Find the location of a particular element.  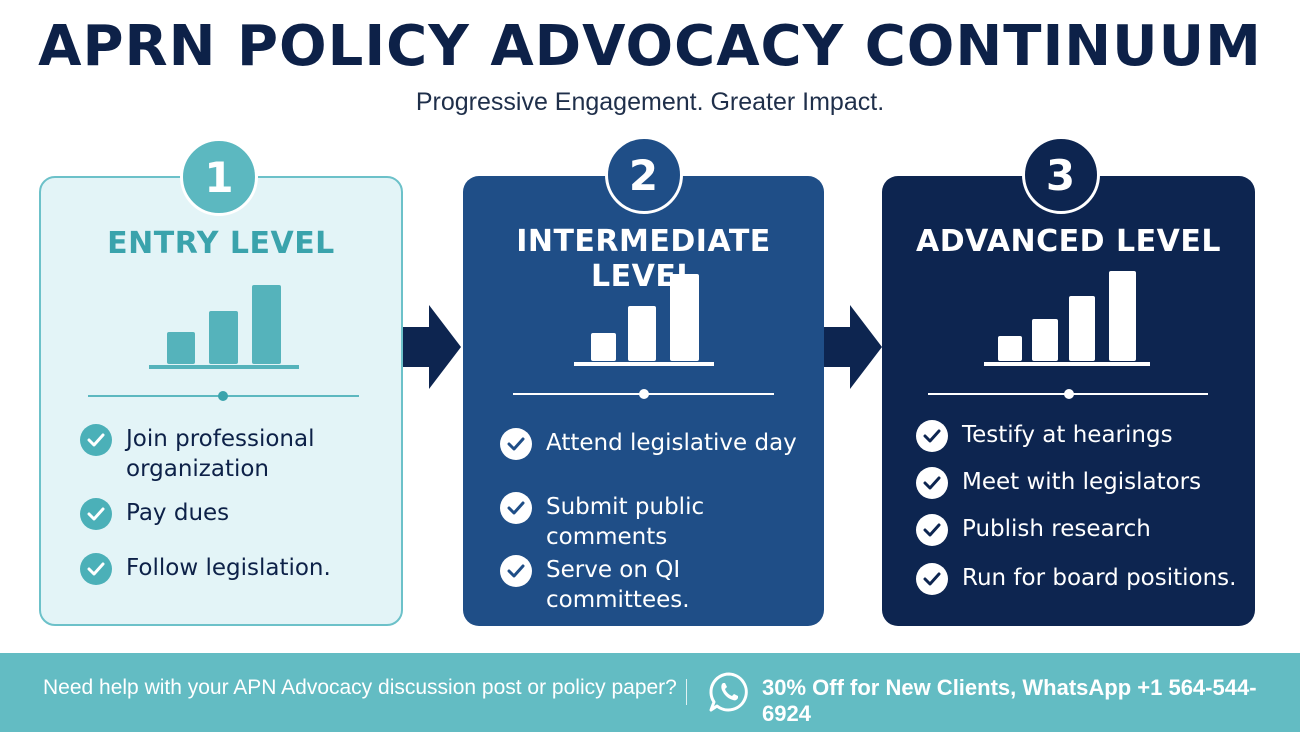

level-number-badge: 3 is located at coordinates (1060, 175).